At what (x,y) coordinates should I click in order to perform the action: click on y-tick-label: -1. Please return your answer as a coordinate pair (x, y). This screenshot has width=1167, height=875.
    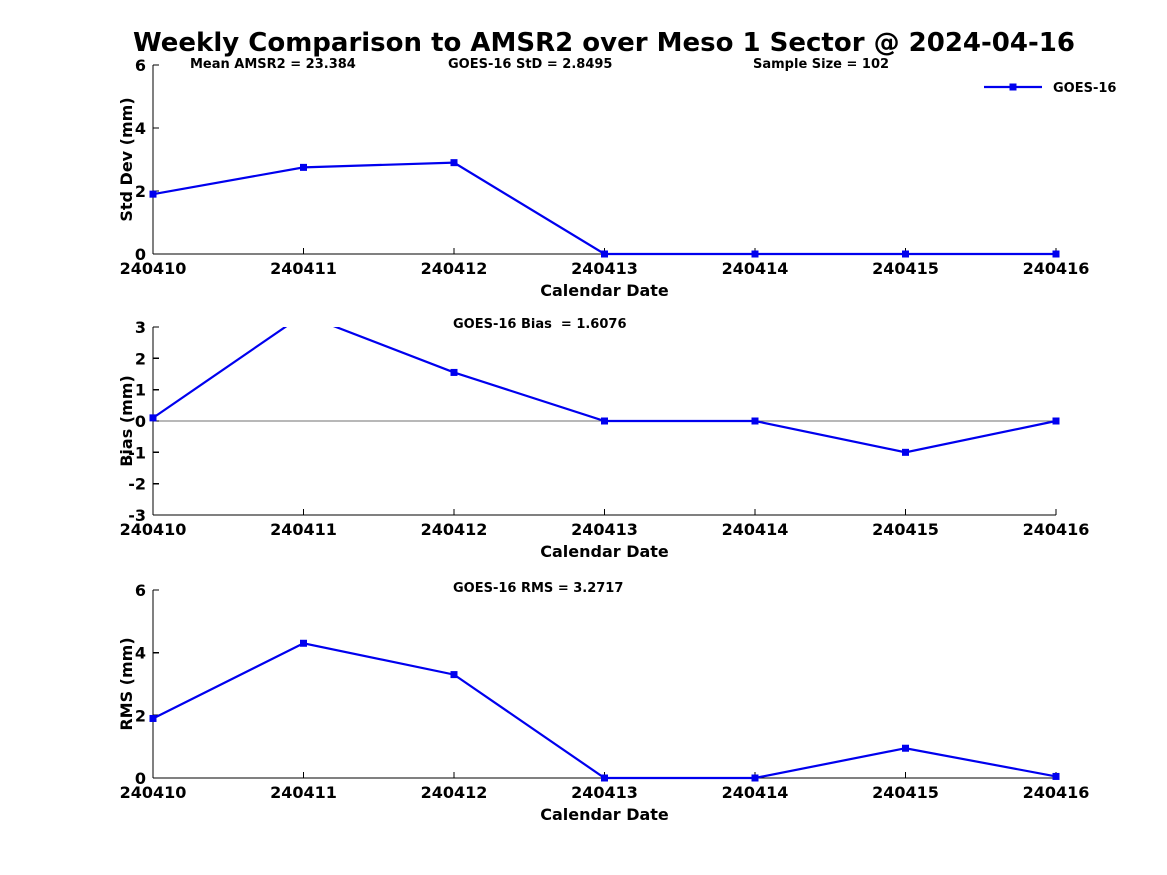
    Looking at the image, I should click on (137, 452).